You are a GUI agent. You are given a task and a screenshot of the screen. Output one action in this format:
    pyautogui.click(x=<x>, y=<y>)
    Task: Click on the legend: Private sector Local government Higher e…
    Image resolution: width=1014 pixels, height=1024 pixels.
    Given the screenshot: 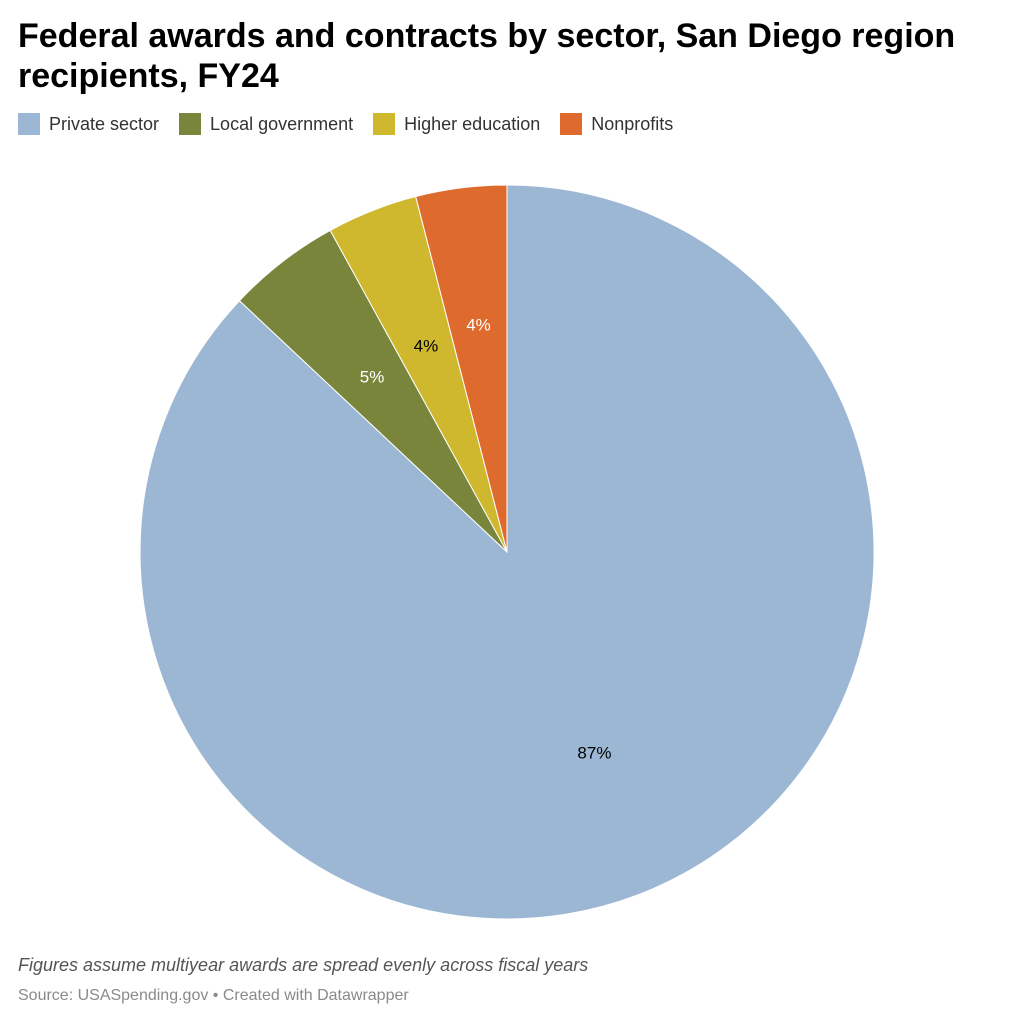 What is the action you would take?
    pyautogui.click(x=355, y=124)
    